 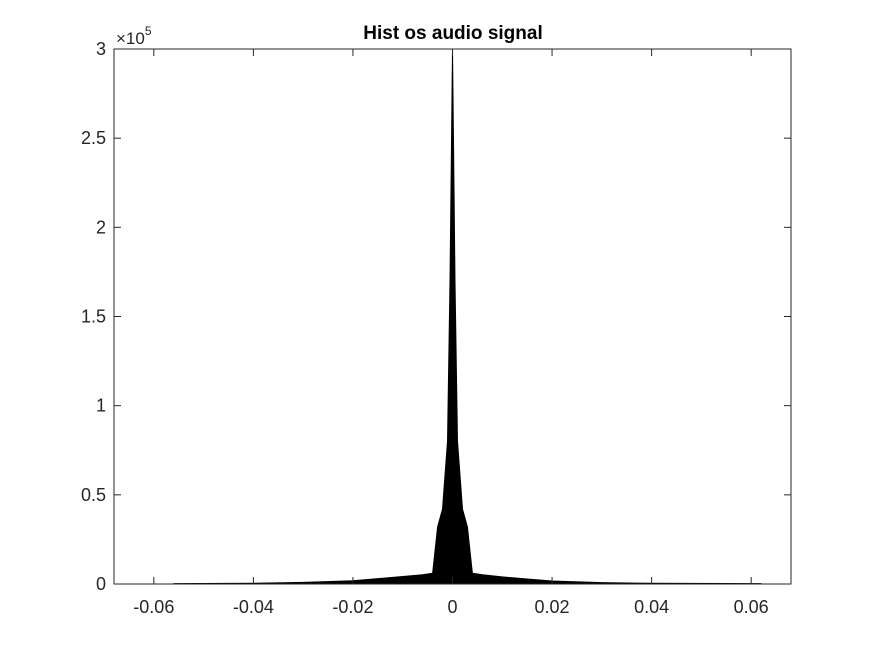 What do you see at coordinates (153, 607) in the screenshot?
I see `x-tick-label: -0.06` at bounding box center [153, 607].